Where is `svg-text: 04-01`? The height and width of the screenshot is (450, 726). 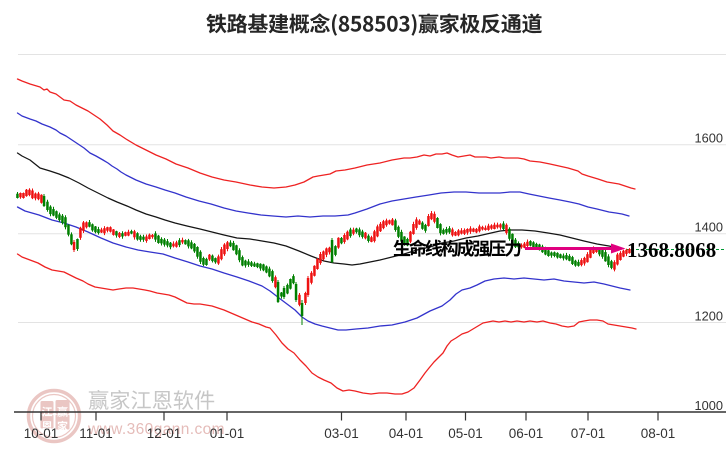 svg-text: 04-01 is located at coordinates (406, 433).